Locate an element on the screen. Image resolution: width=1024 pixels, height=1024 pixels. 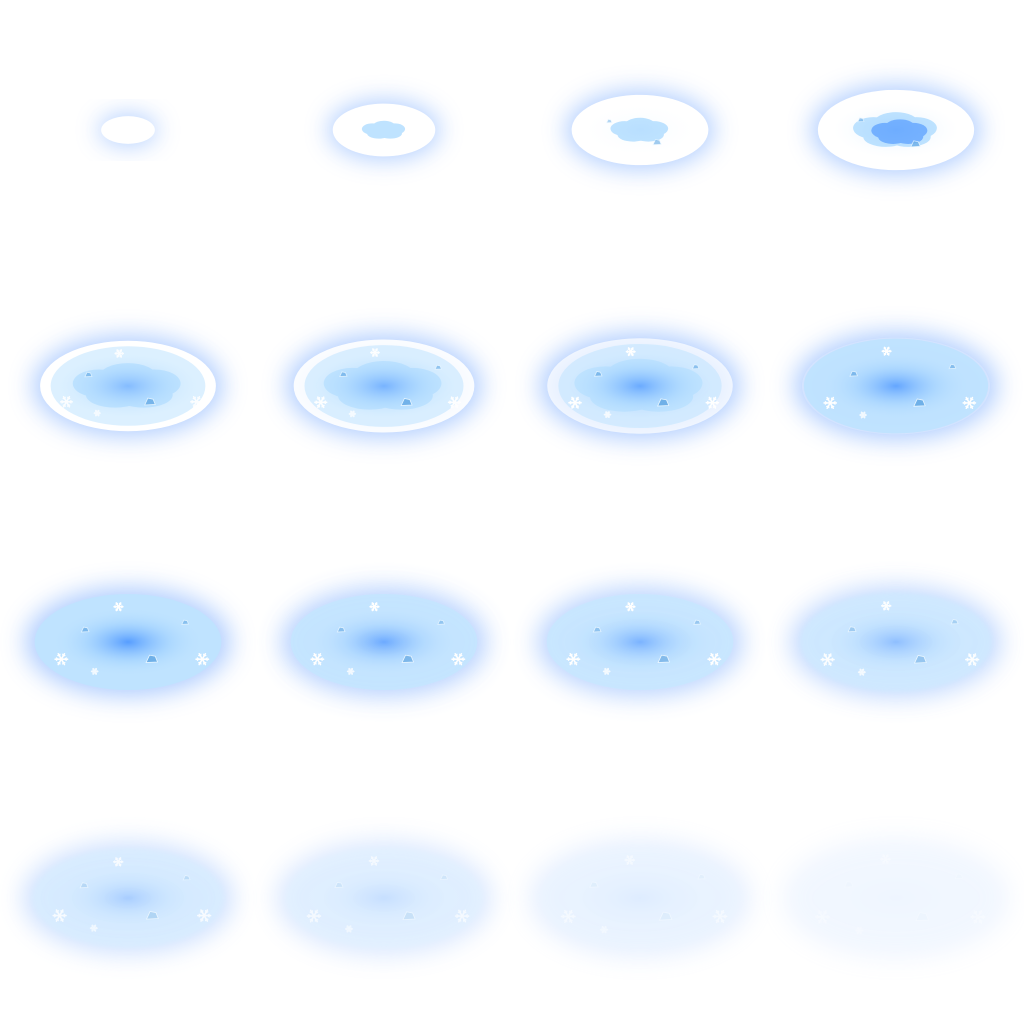
frost-rim is located at coordinates (128, 130).